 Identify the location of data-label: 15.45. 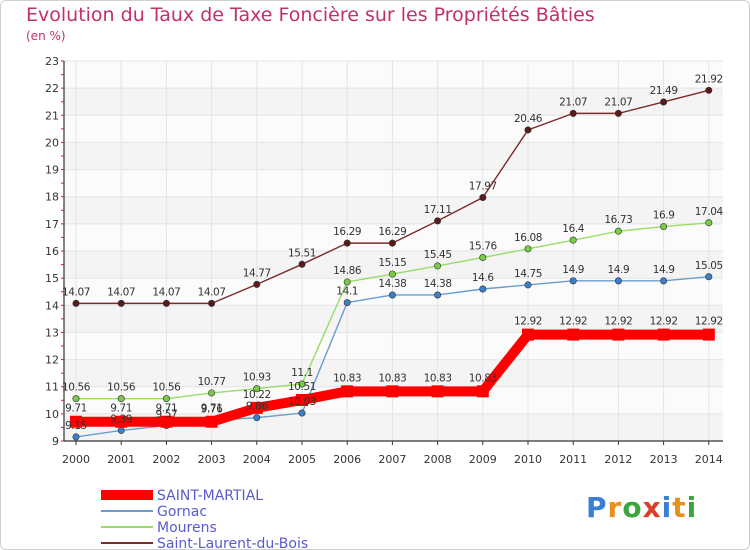
(438, 255).